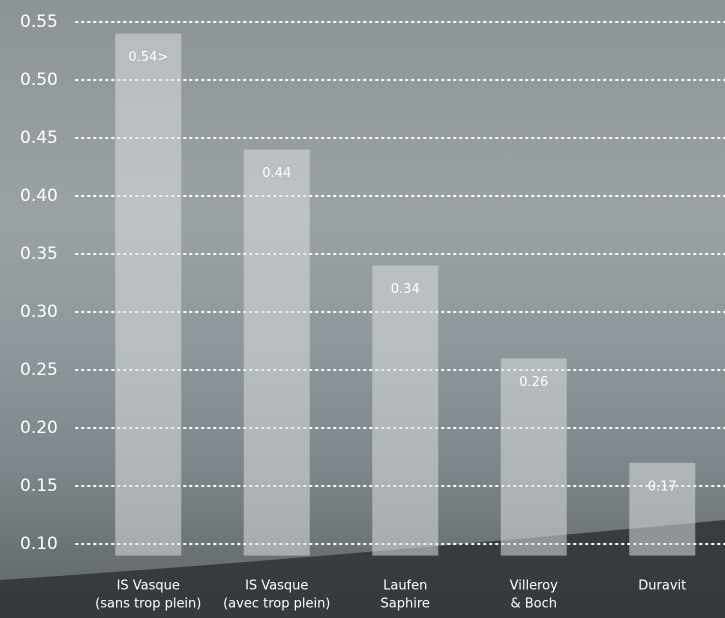 The height and width of the screenshot is (618, 725). I want to click on y-tick-label: 0.15, so click(39, 486).